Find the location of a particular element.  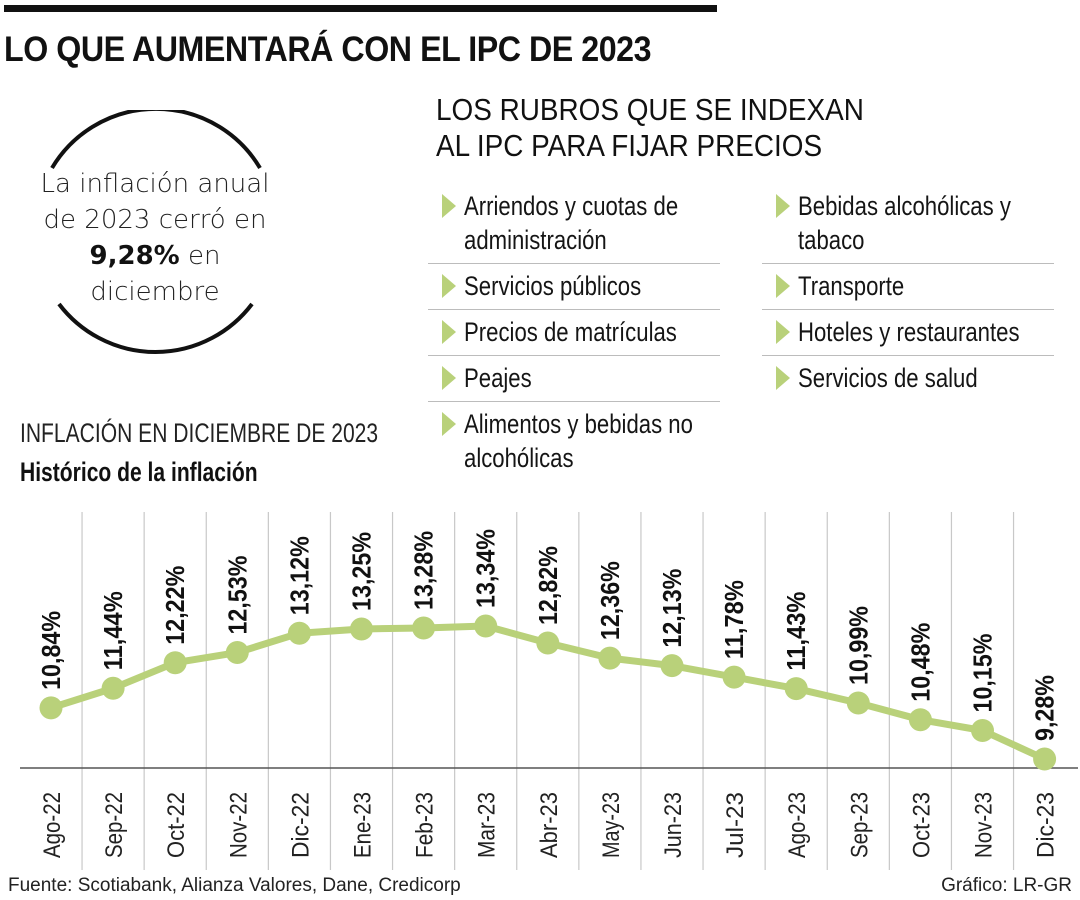

page-title: LO QUE AUMENTARÁ CON EL IPC DE 2023 is located at coordinates (328, 49).